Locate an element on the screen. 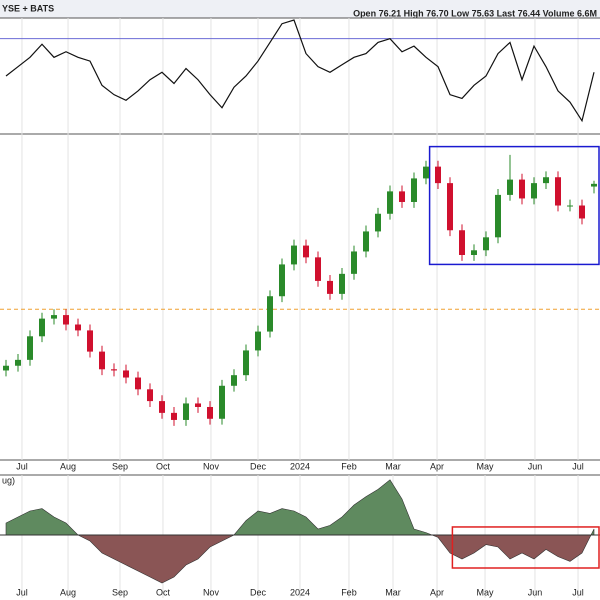 The width and height of the screenshot is (600, 600). header-bar is located at coordinates (300, 9).